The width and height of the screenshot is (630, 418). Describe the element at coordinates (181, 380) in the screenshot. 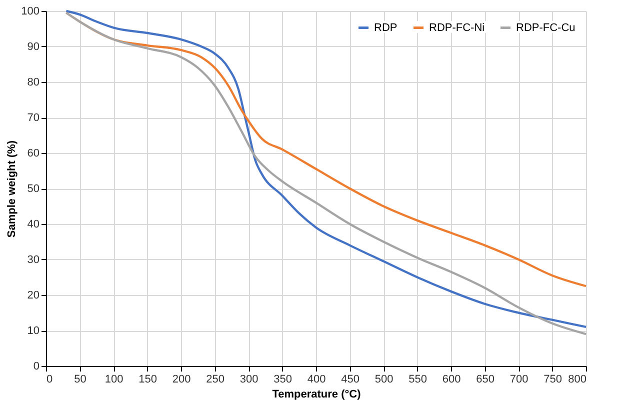

I see `x-tick-label: 200` at that location.